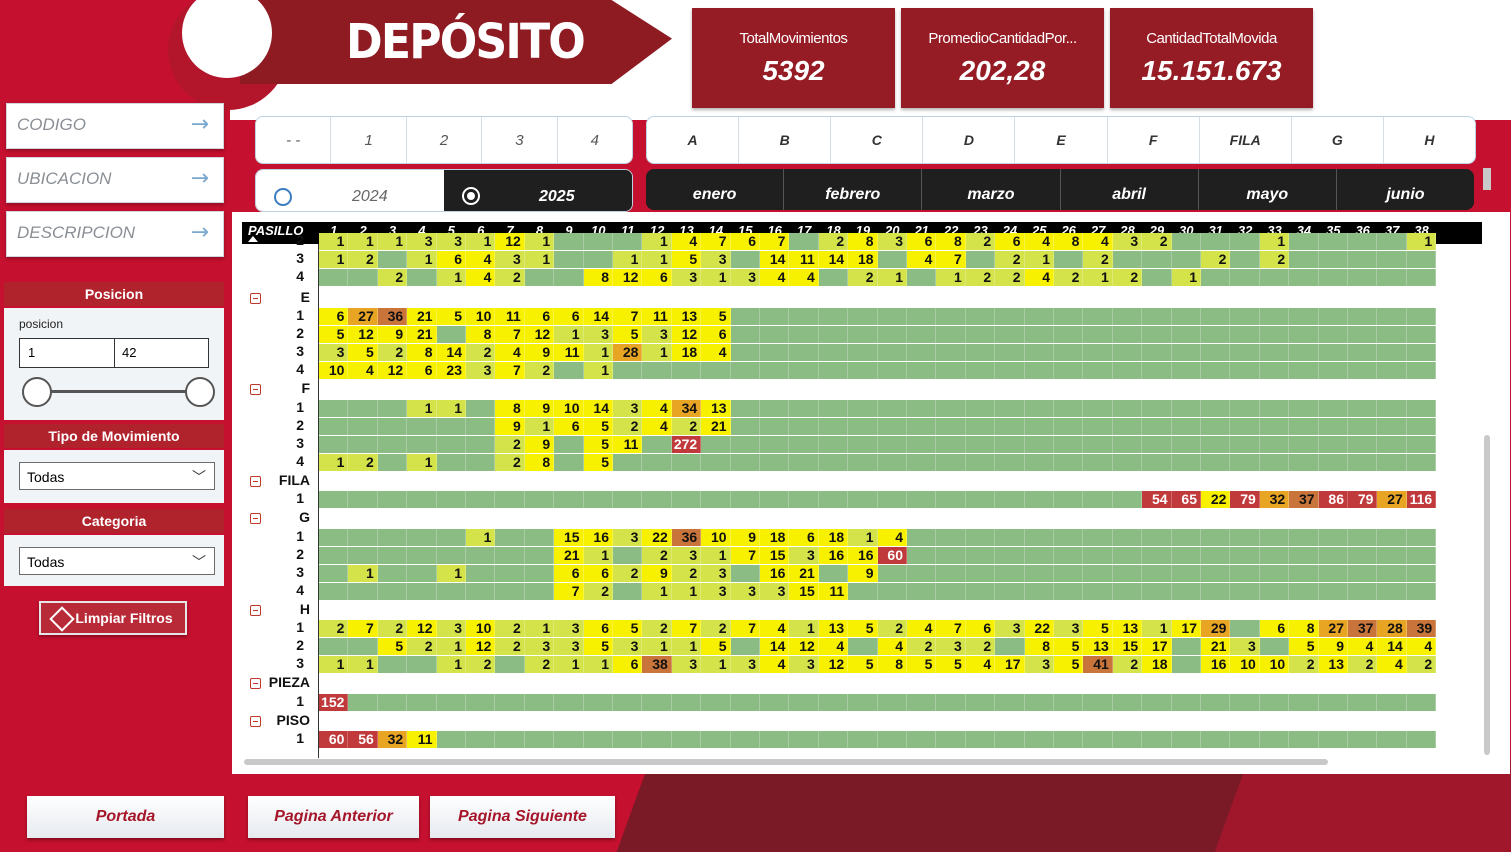 This screenshot has width=1511, height=852. What do you see at coordinates (1391, 628) in the screenshot?
I see `matrix-cell: 28` at bounding box center [1391, 628].